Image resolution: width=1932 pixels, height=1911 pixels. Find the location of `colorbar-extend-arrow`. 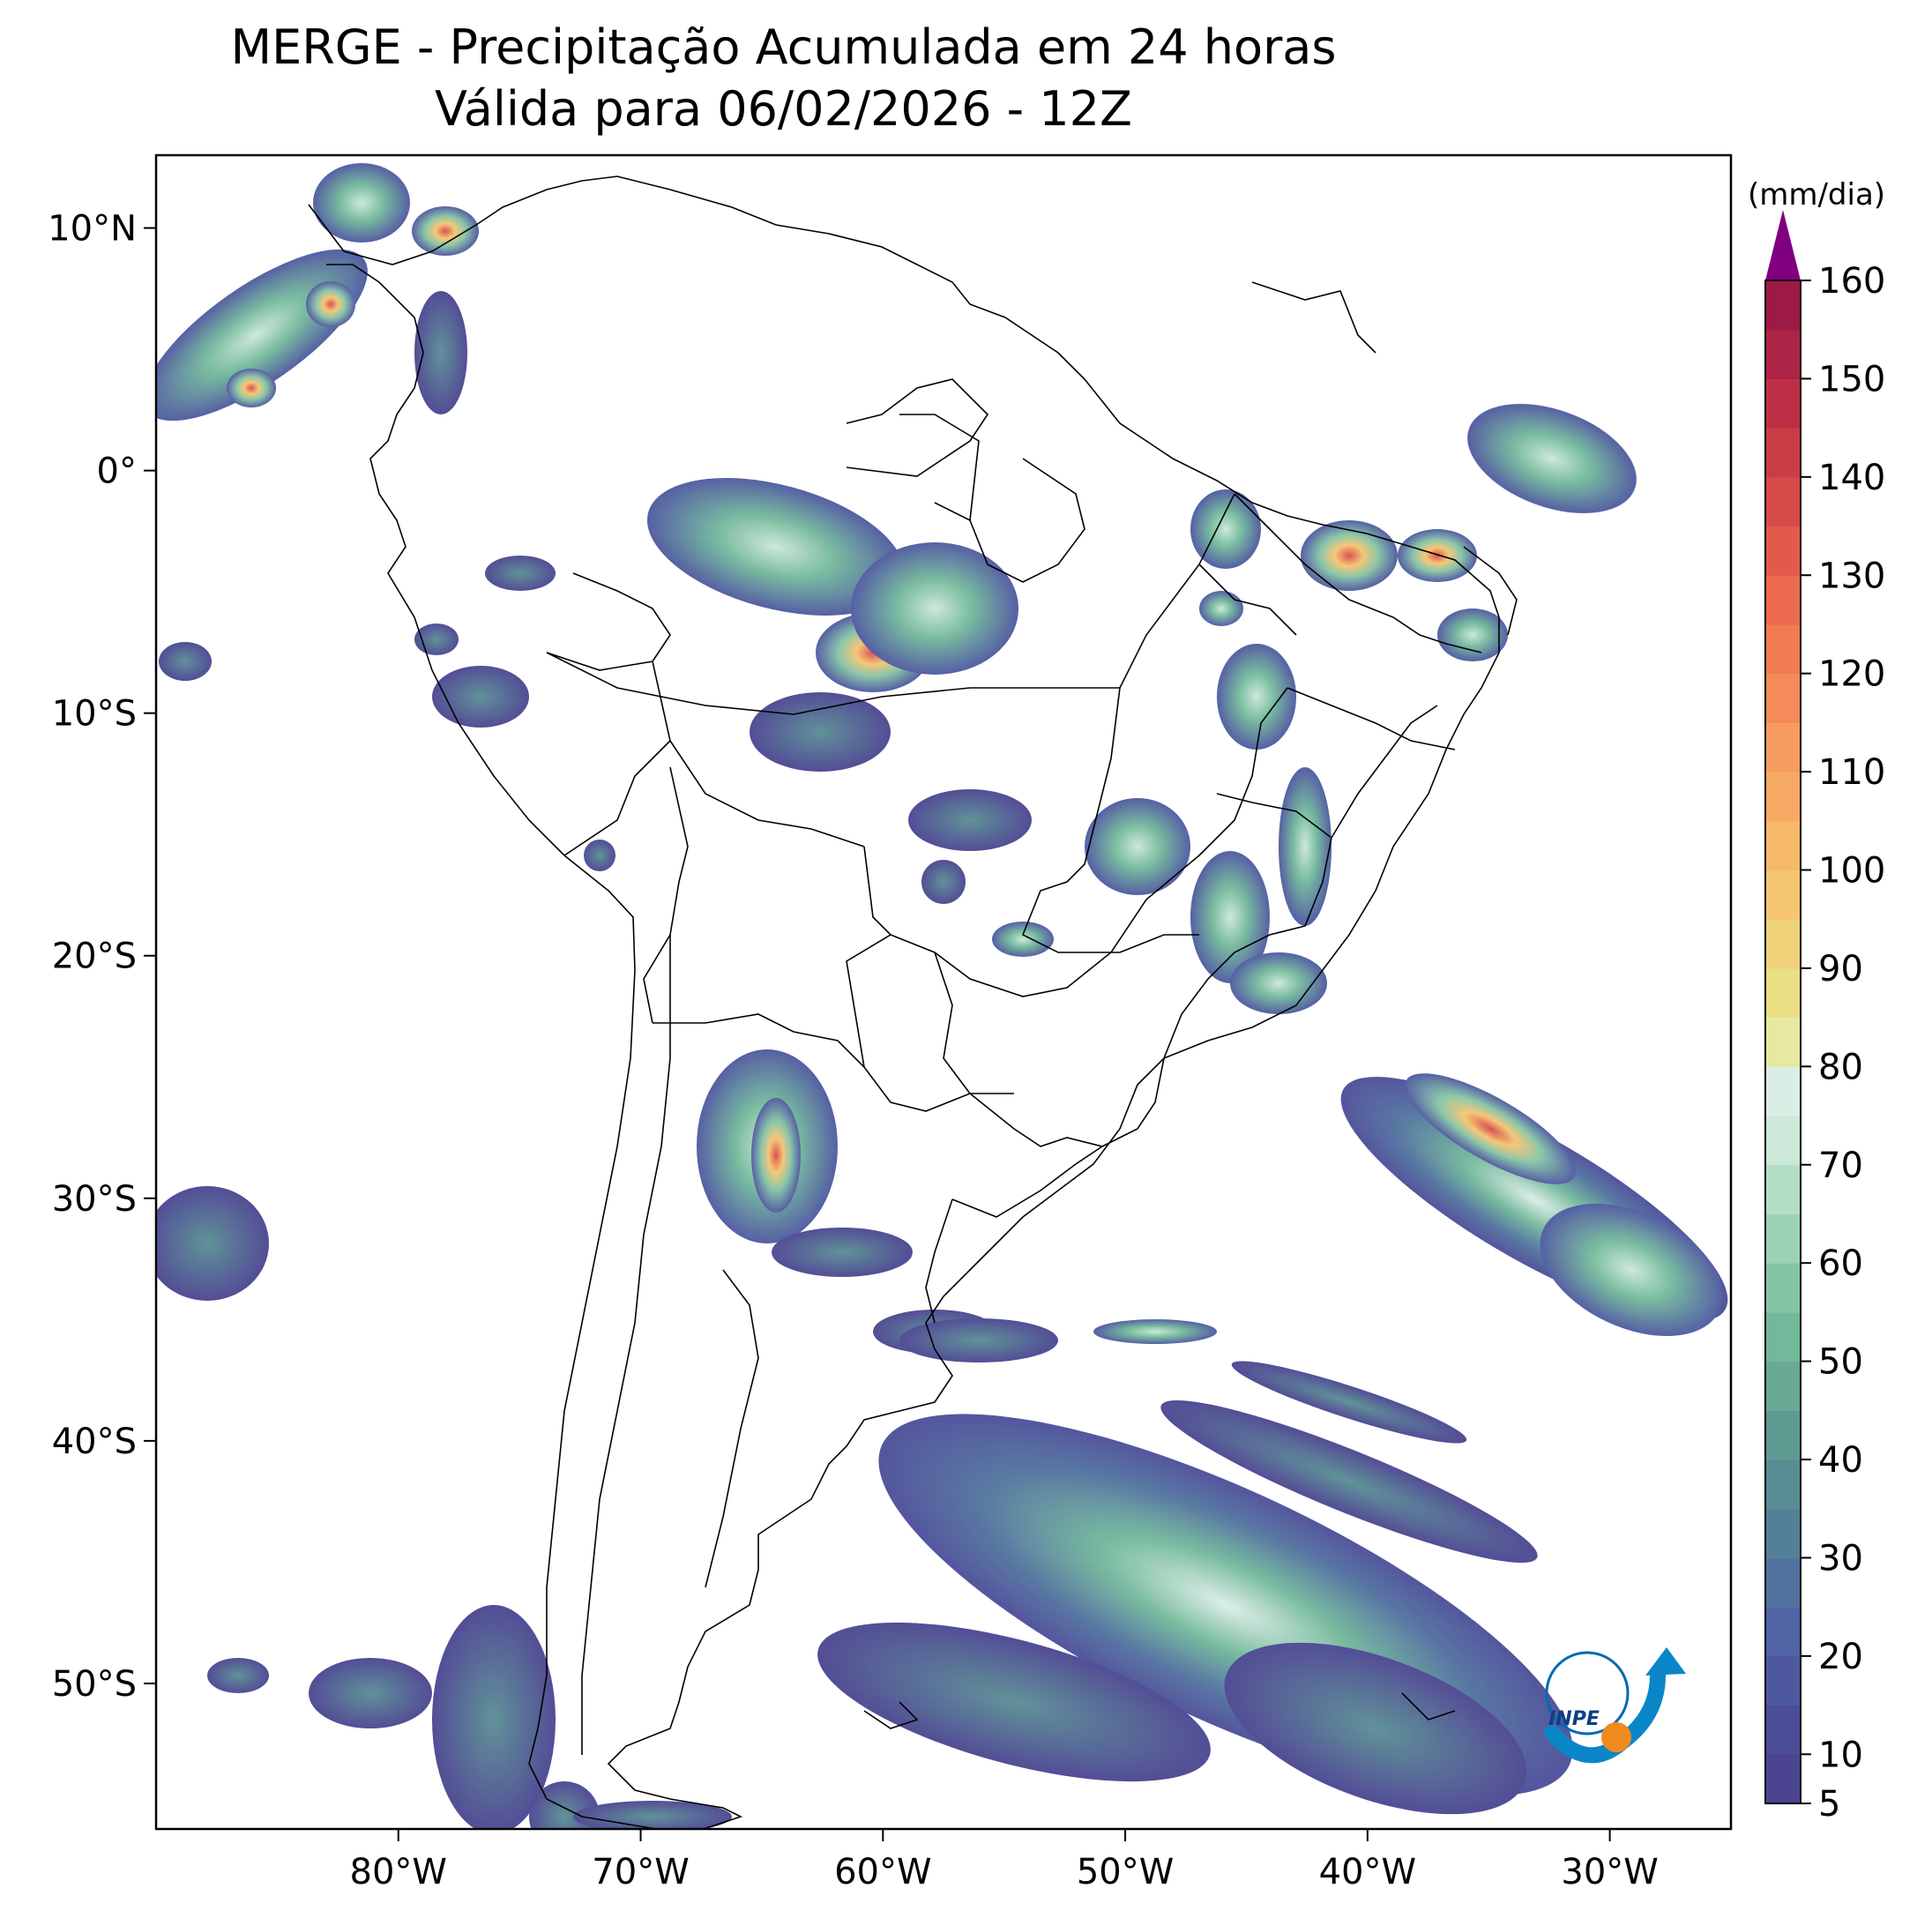

colorbar-extend-arrow is located at coordinates (1783, 245).